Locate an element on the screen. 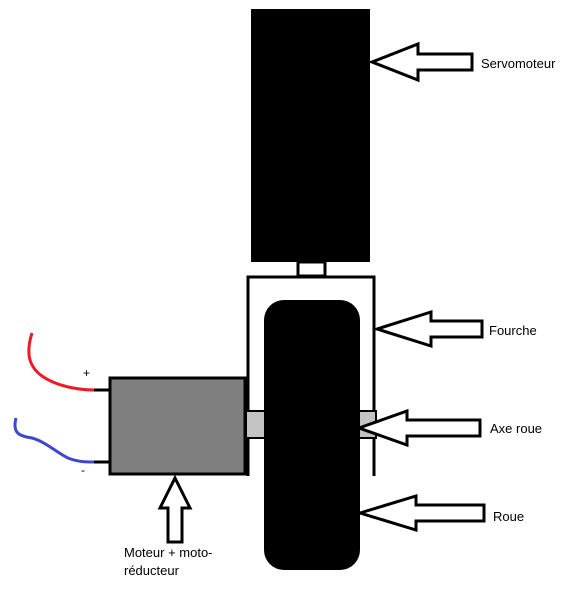 This screenshot has height=604, width=570. label-servomoteur: Servomoteur is located at coordinates (518, 63).